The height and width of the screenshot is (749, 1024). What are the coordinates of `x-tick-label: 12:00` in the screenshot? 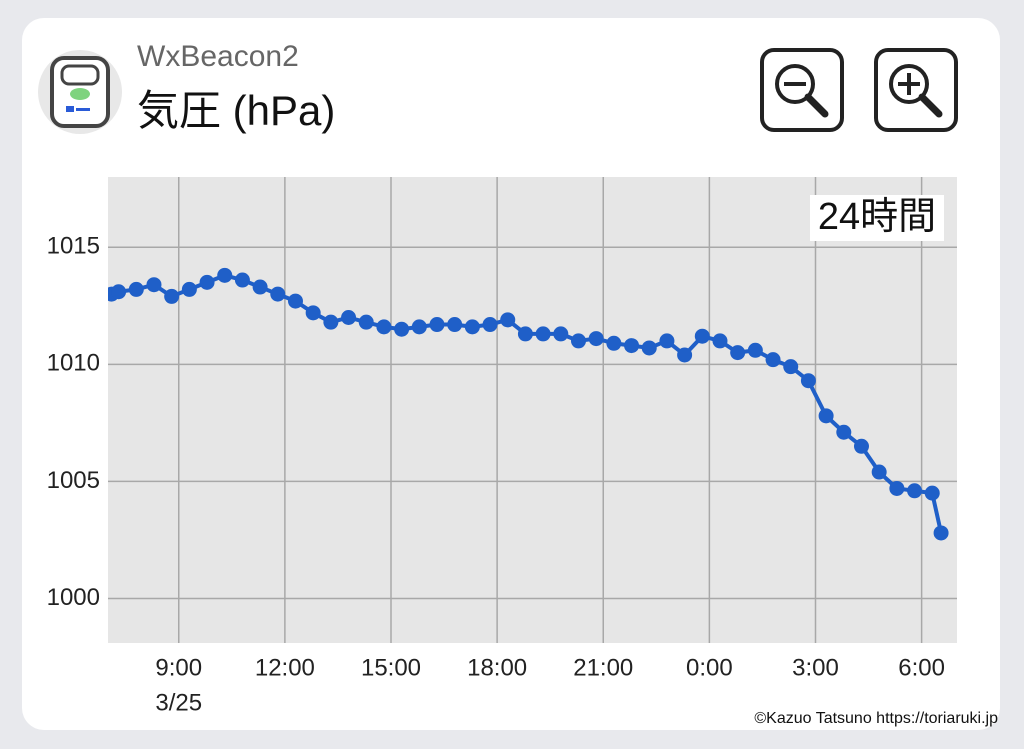 It's located at (285, 667).